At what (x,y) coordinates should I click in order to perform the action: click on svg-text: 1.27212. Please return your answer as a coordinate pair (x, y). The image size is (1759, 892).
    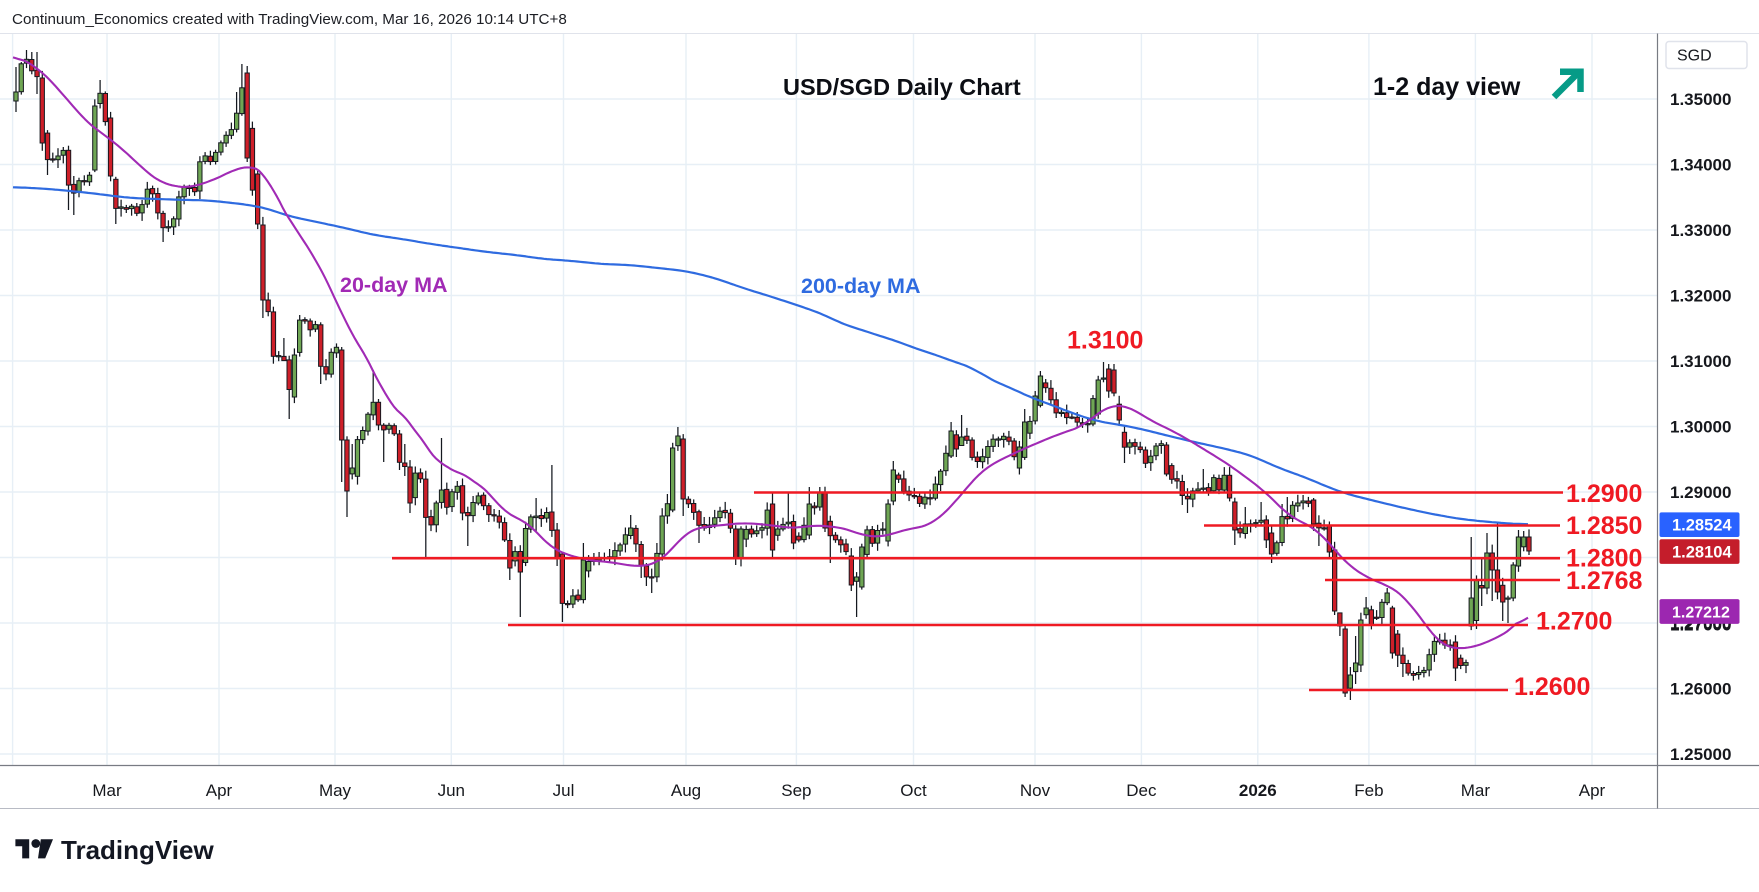
    Looking at the image, I should click on (1701, 612).